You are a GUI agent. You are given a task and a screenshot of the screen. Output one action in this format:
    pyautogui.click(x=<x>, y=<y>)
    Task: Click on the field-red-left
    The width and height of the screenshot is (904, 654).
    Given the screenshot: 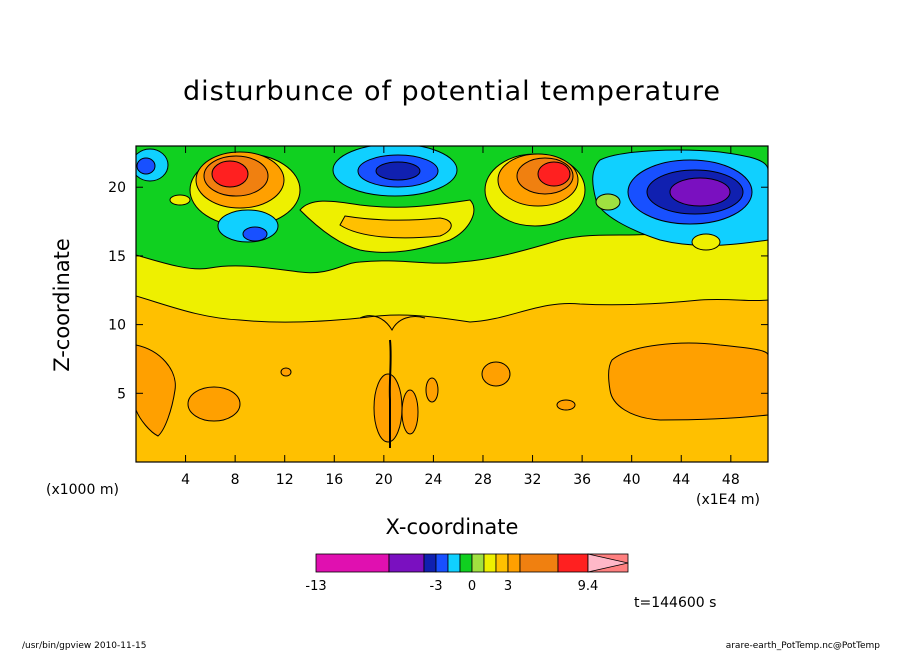 What is the action you would take?
    pyautogui.click(x=230, y=174)
    